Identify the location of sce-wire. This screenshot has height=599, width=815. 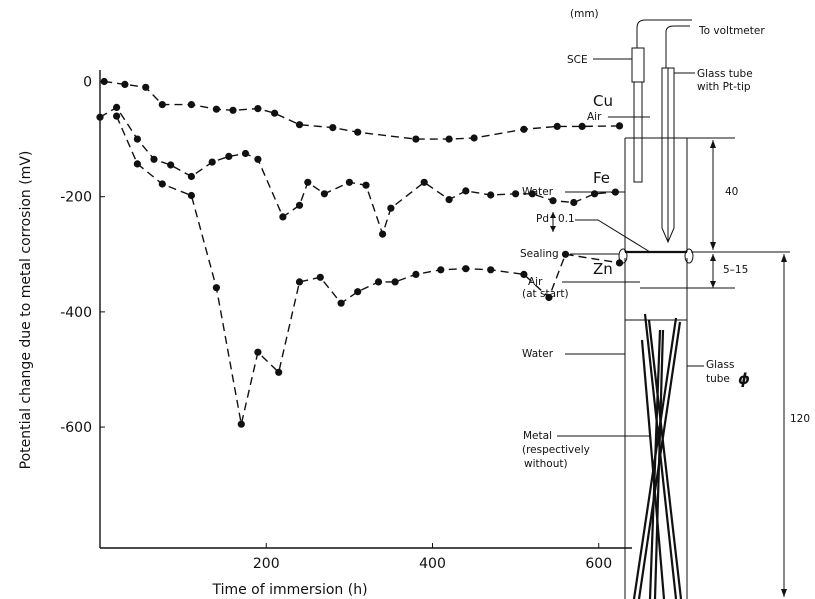
(664, 33).